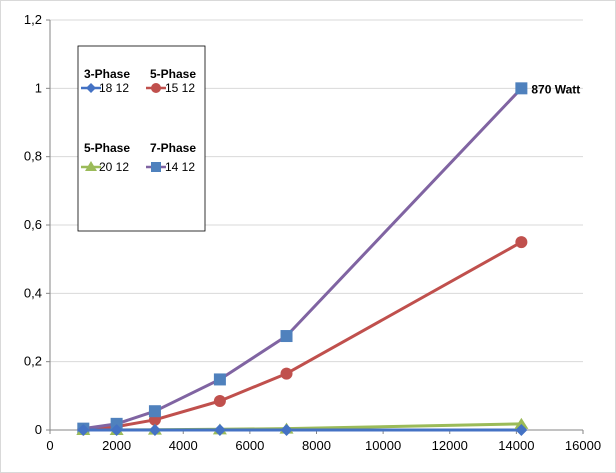  Describe the element at coordinates (383, 445) in the screenshot. I see `x-tick-label: 10000` at that location.